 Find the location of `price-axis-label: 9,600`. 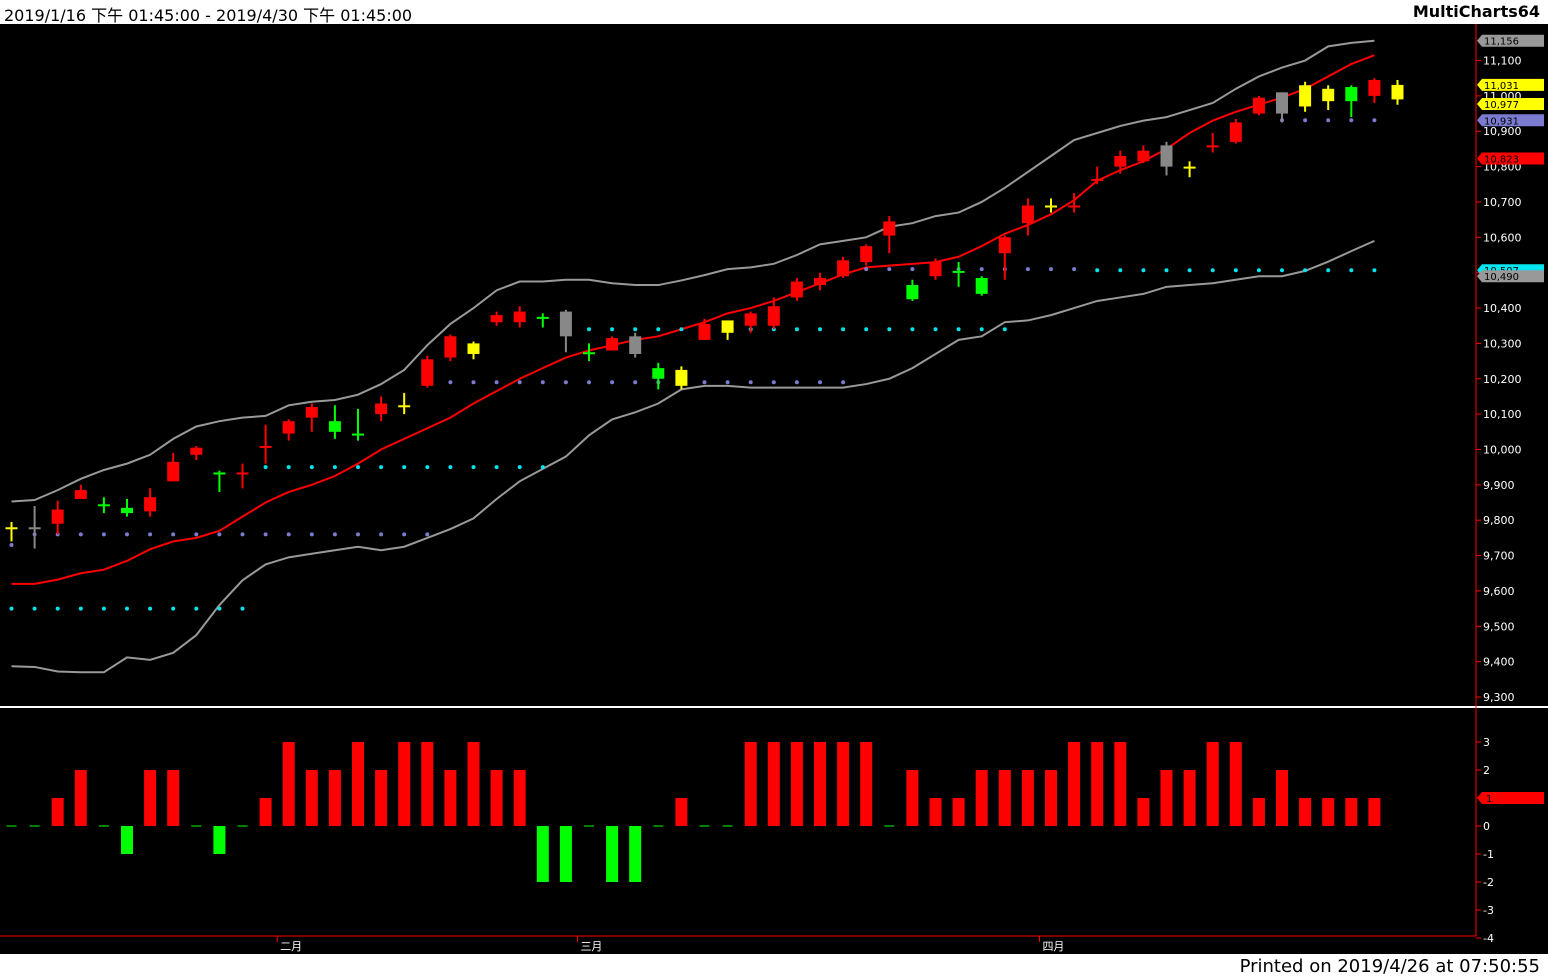

price-axis-label: 9,600 is located at coordinates (1499, 591).